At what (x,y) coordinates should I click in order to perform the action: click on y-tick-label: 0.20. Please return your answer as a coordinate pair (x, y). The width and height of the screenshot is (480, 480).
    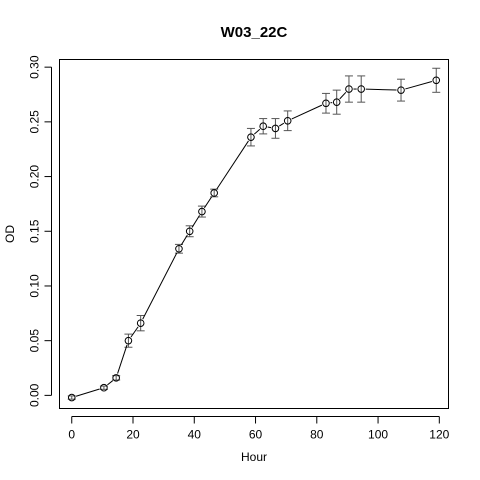
    Looking at the image, I should click on (35, 177).